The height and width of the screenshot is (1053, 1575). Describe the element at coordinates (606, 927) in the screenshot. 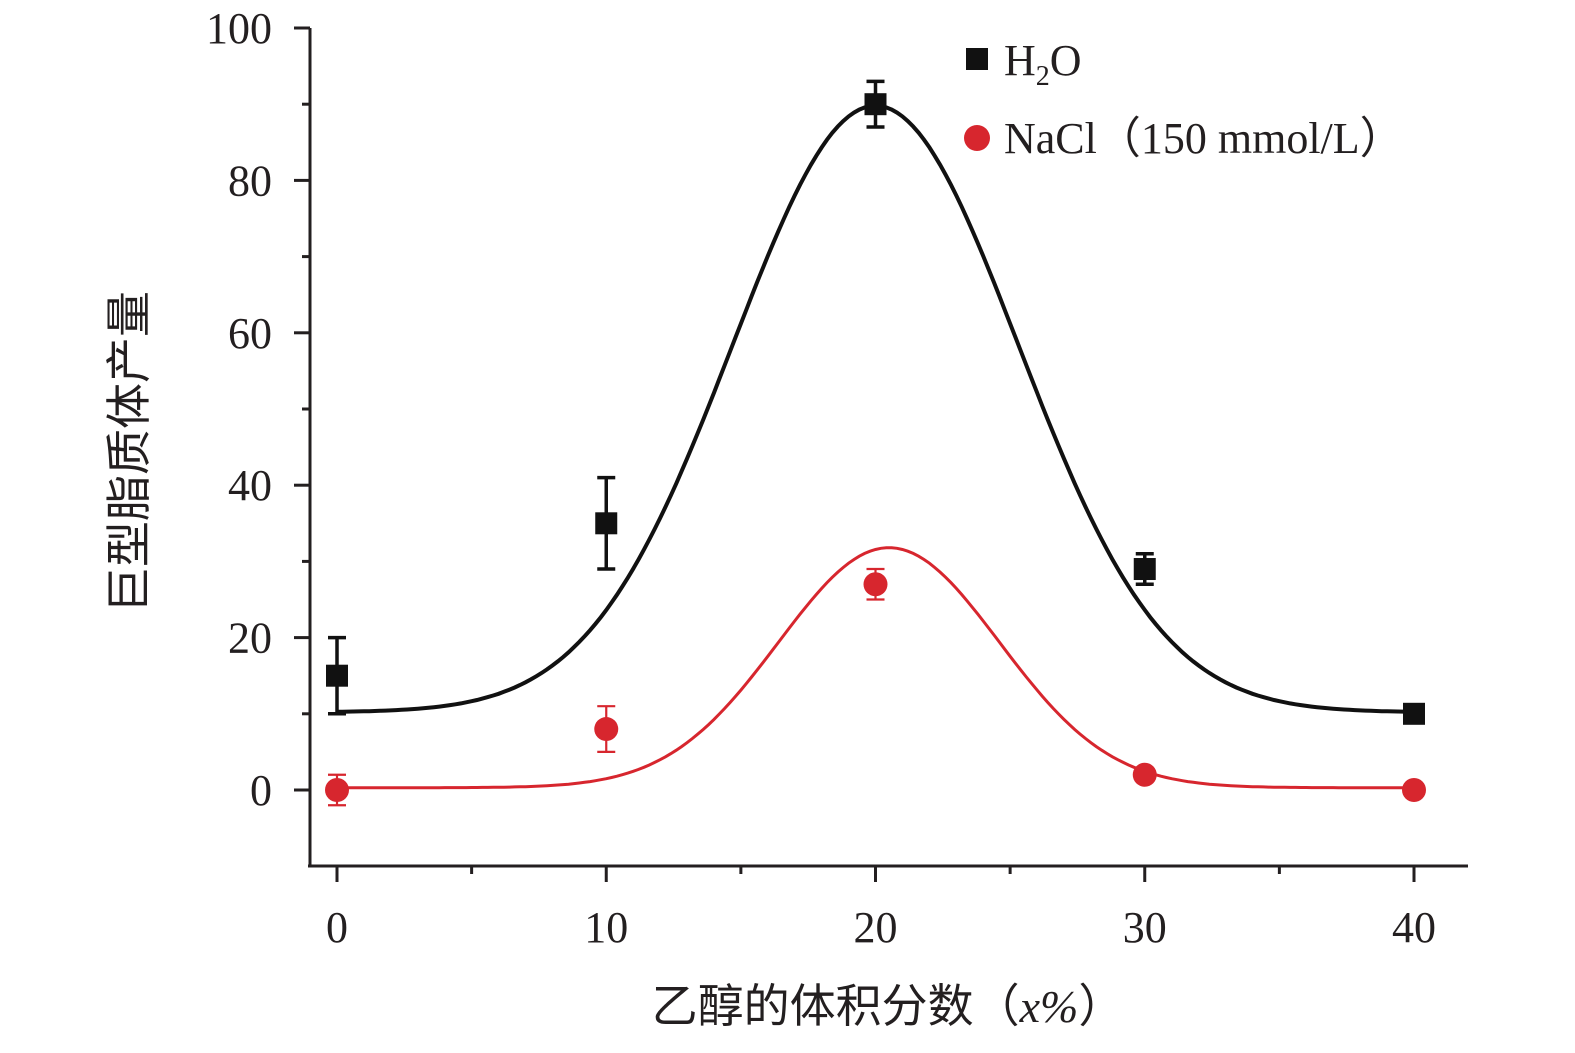

I see `x-tick-label-10: 10` at that location.